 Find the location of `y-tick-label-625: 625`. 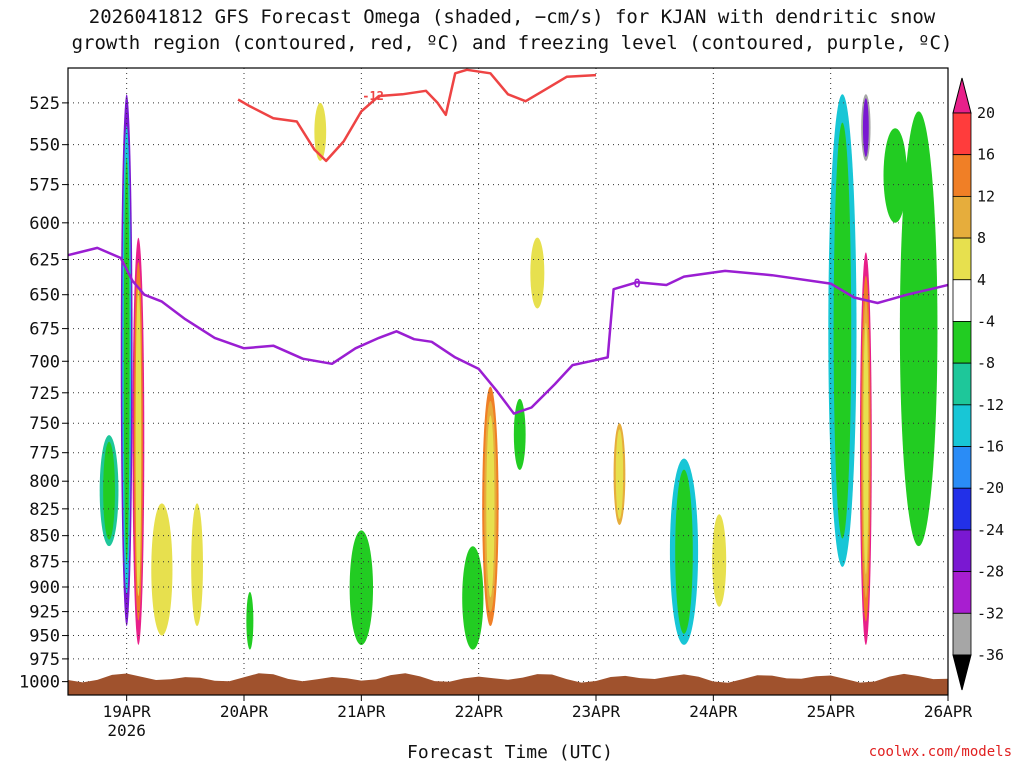

y-tick-label-625: 625 is located at coordinates (44, 260).